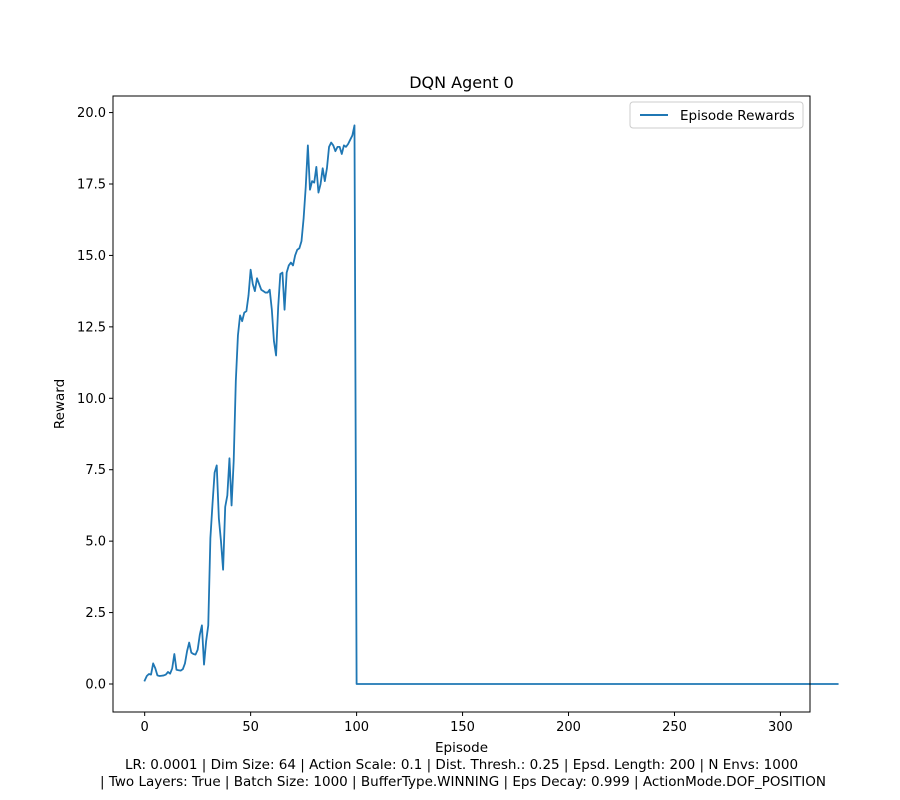  I want to click on y-tick-label: 5.0, so click(95, 542).